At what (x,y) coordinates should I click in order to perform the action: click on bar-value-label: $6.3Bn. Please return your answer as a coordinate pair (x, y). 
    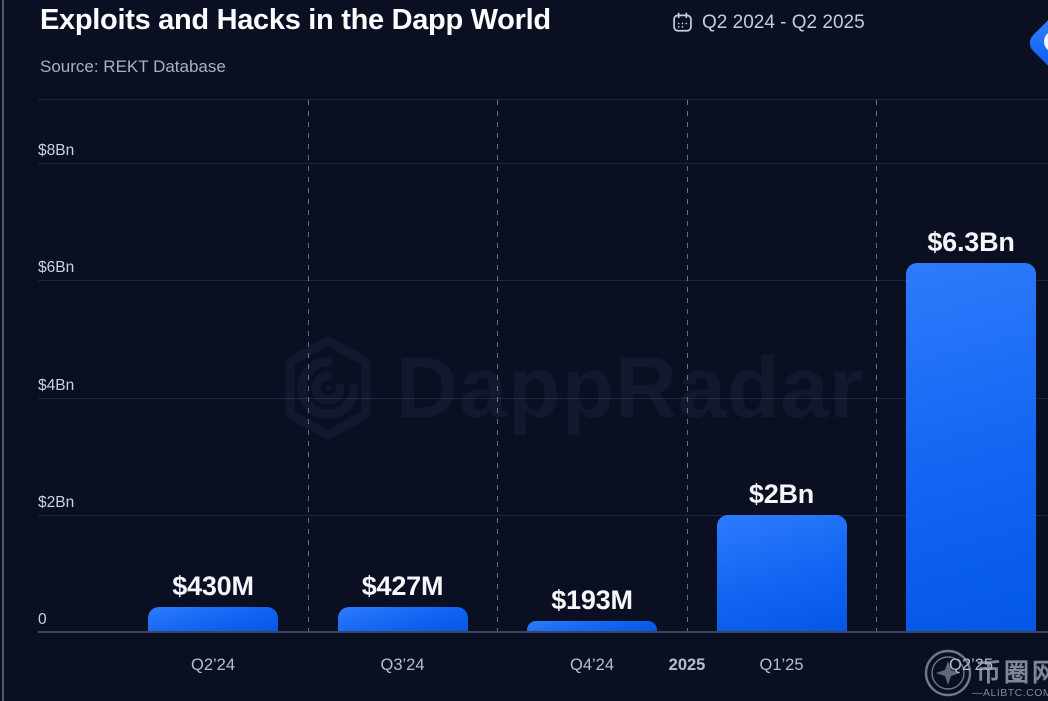
    Looking at the image, I should click on (971, 242).